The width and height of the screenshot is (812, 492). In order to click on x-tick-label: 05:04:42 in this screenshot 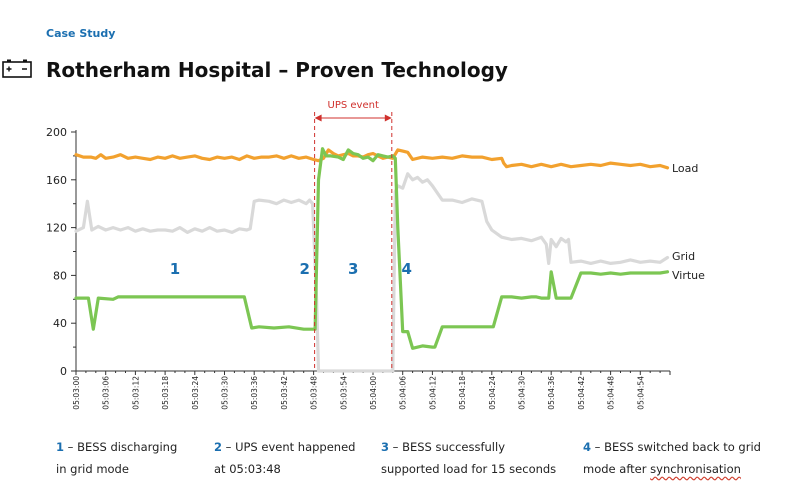, I will do `click(581, 393)`.